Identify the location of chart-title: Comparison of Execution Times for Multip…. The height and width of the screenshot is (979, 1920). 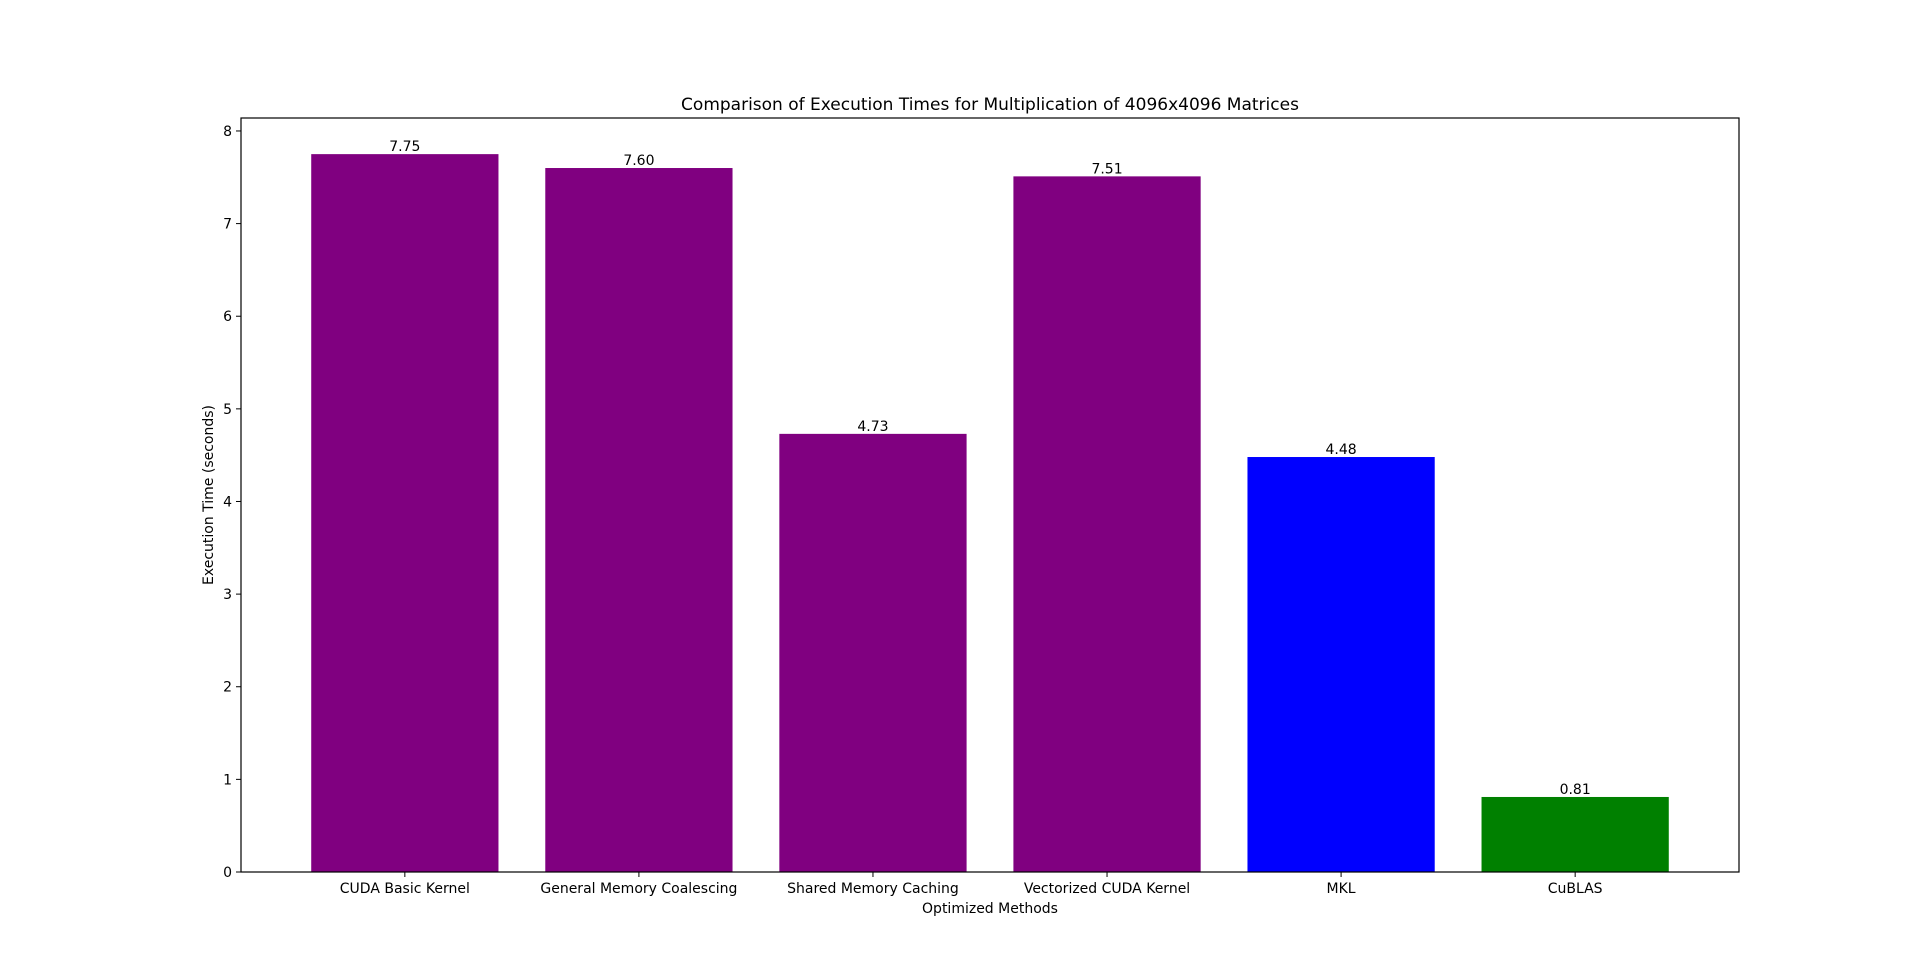
(990, 105).